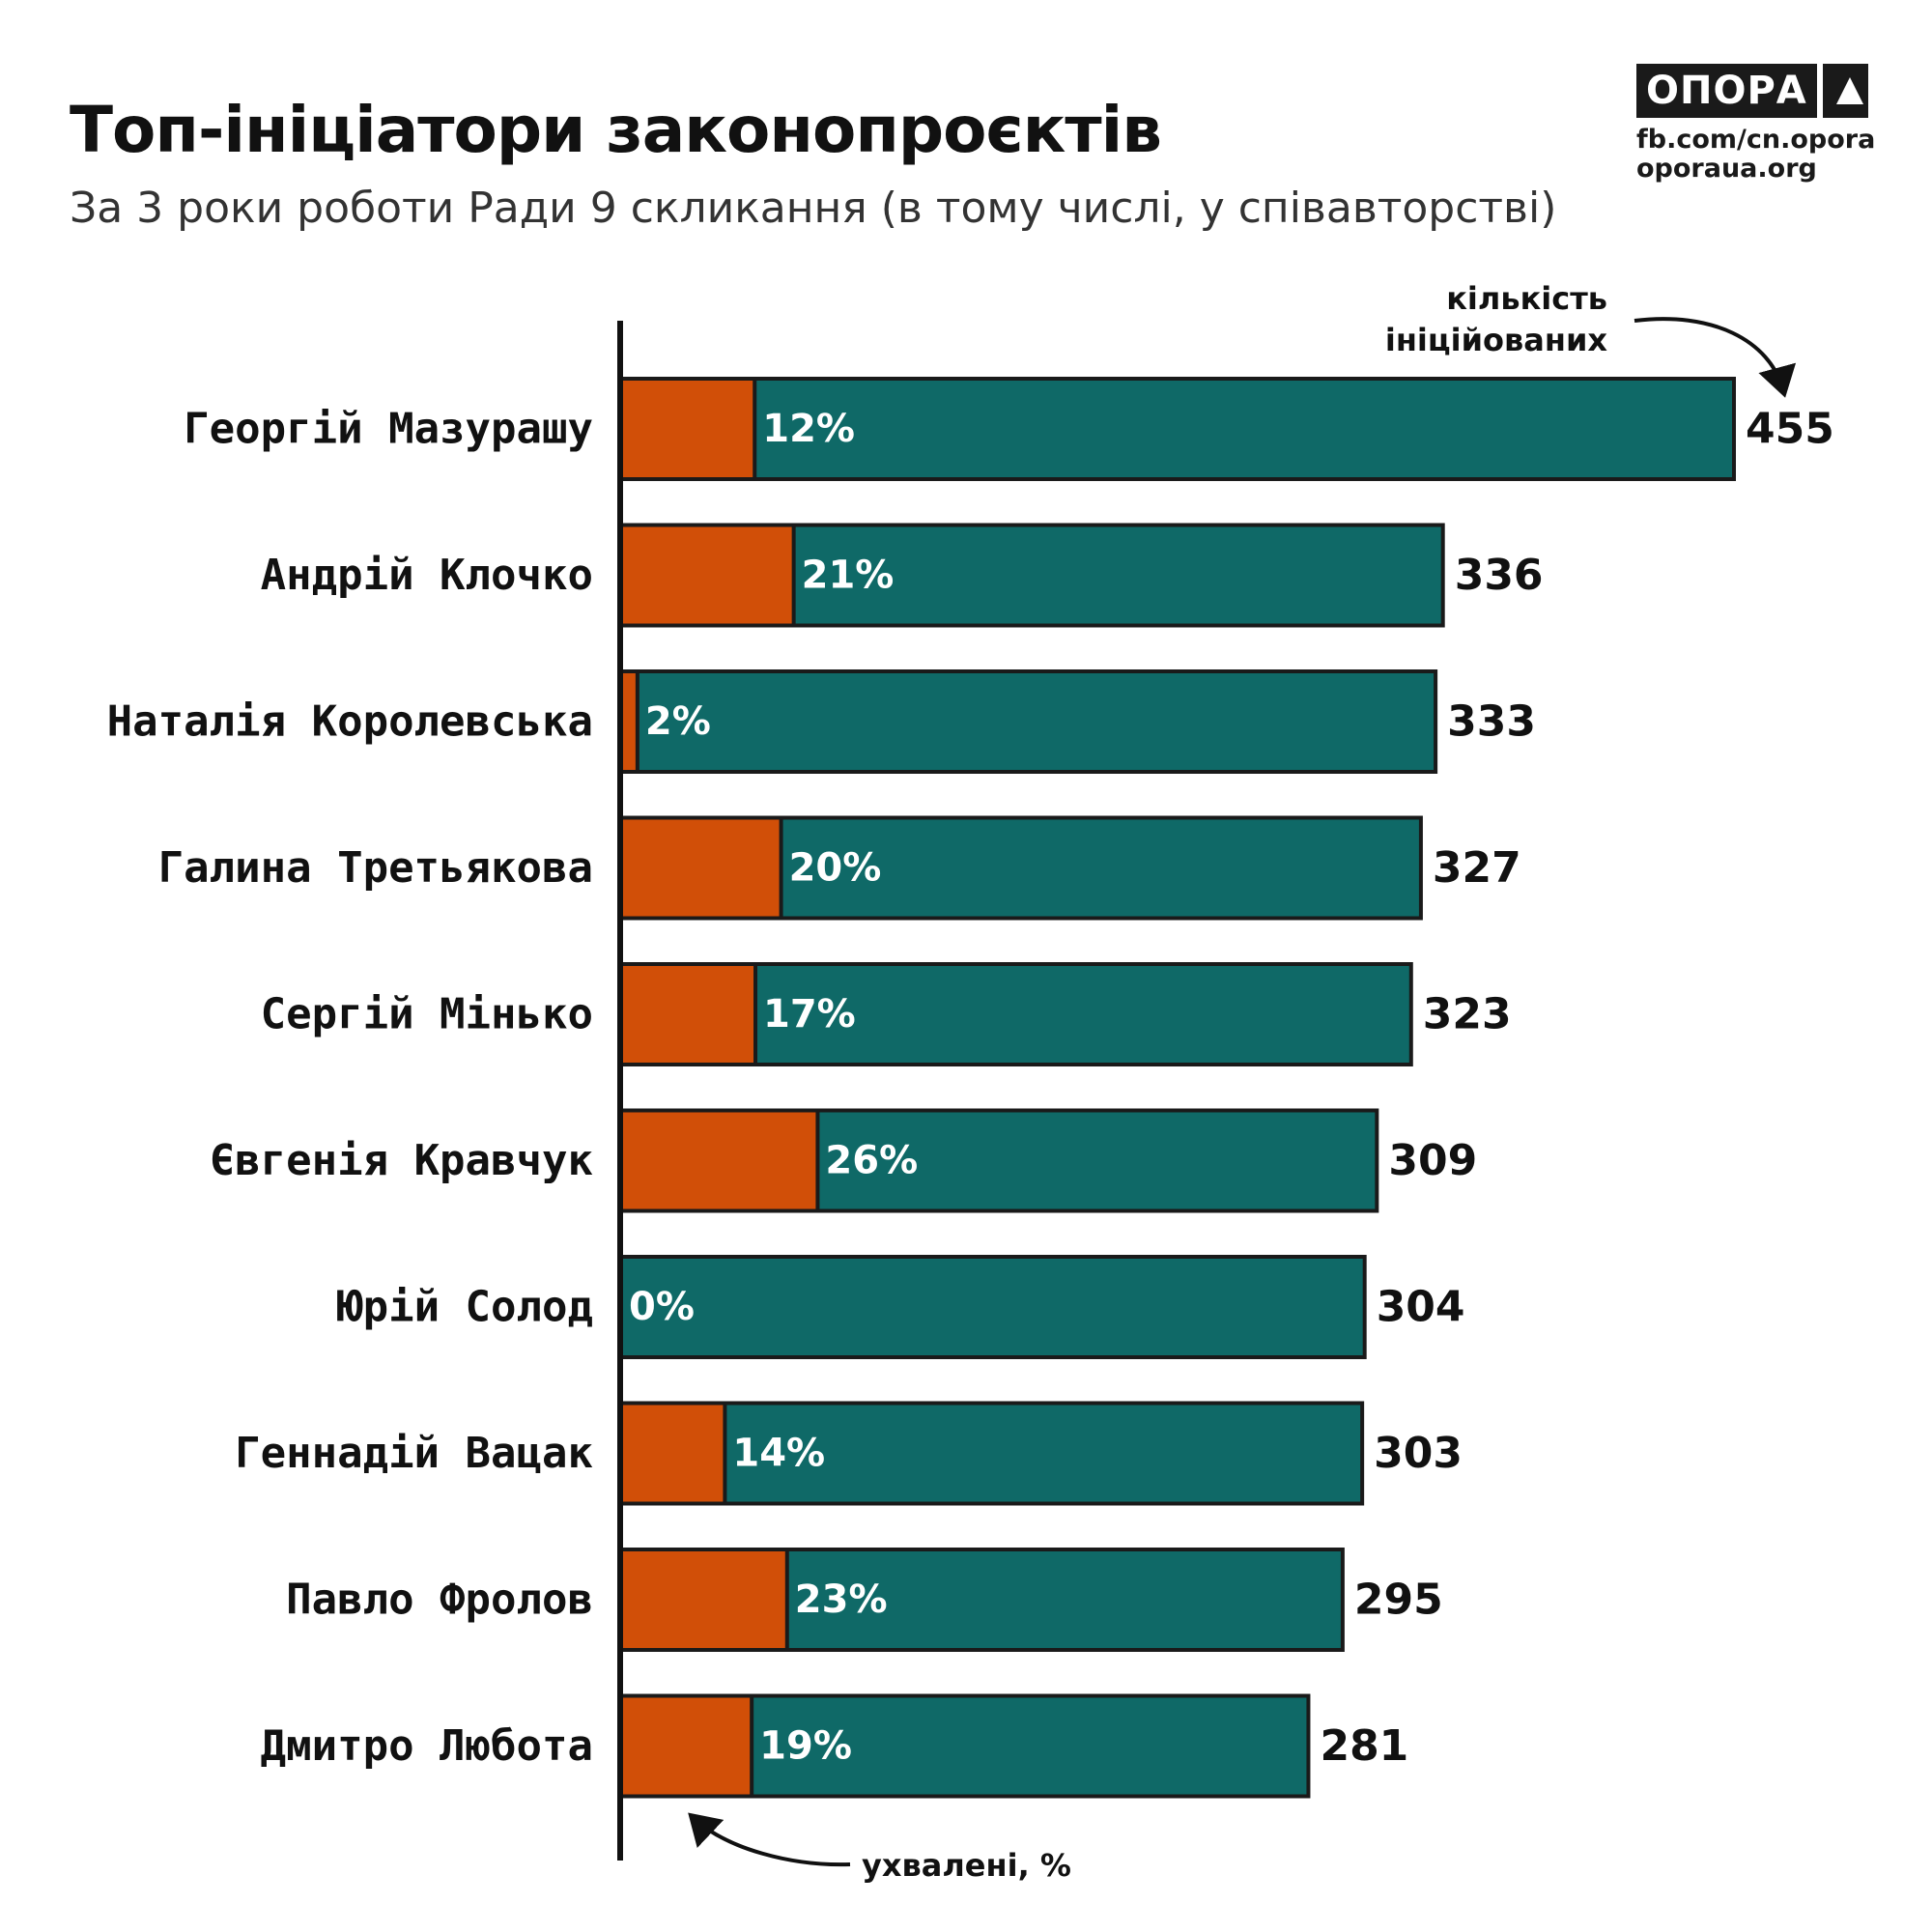  I want to click on approved-percent-label: 21%, so click(848, 576).